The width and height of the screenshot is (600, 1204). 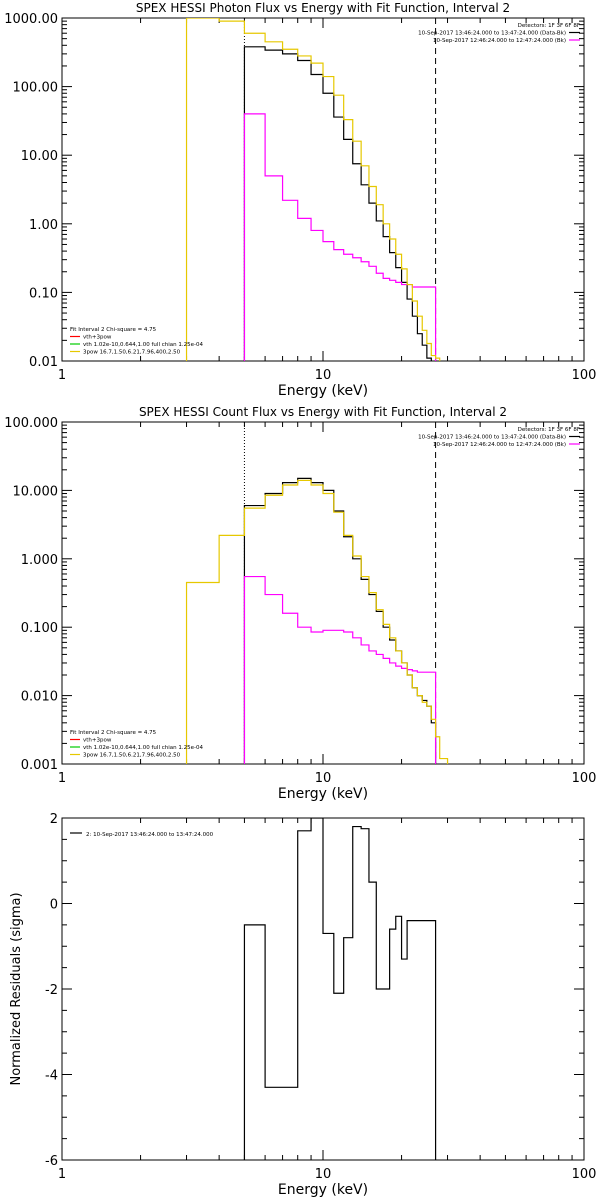 What do you see at coordinates (54, 819) in the screenshot?
I see `y-tick-label: 2` at bounding box center [54, 819].